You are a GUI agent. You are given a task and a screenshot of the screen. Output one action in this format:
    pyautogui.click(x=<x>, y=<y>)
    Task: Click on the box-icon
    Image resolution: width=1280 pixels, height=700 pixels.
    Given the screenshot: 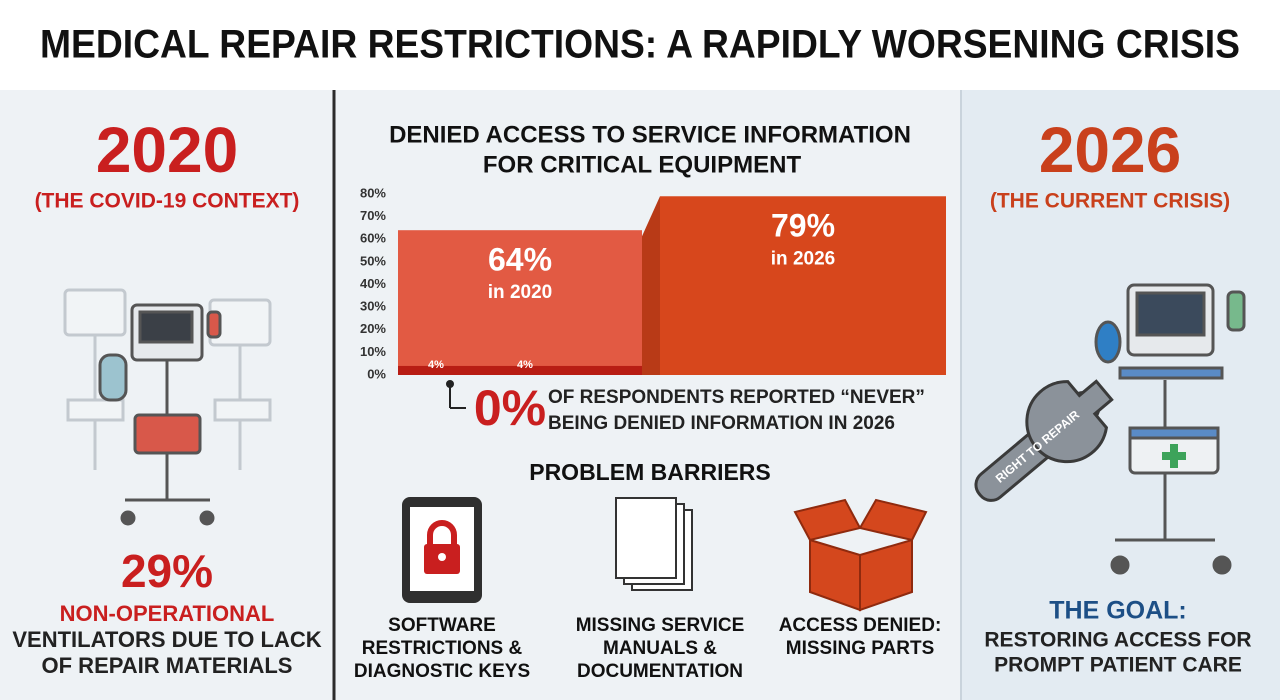 What is the action you would take?
    pyautogui.click(x=860, y=555)
    